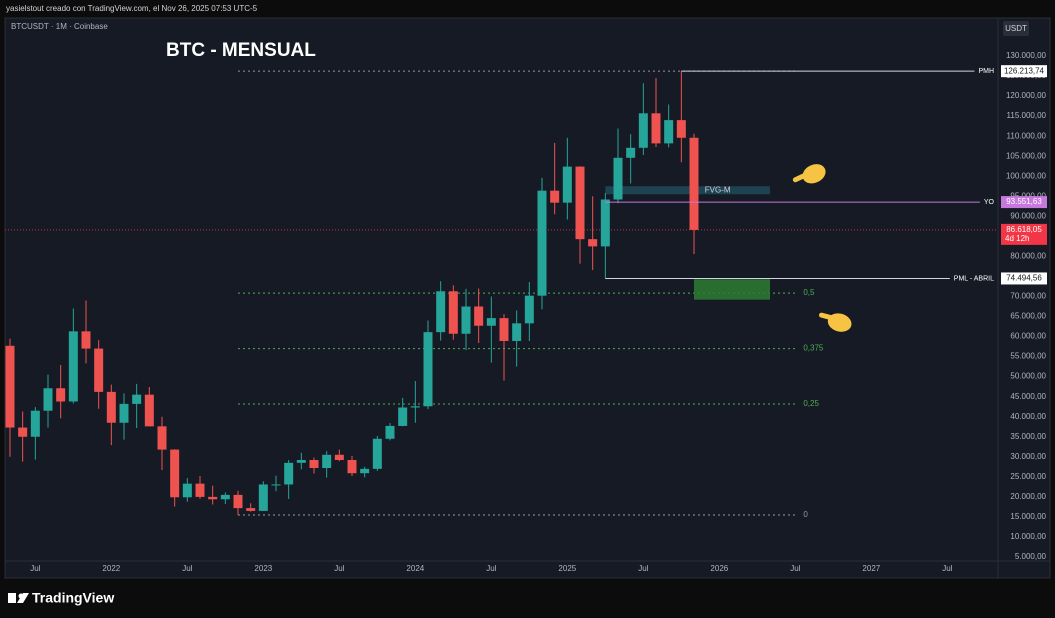 This screenshot has height=618, width=1055. What do you see at coordinates (989, 202) in the screenshot?
I see `level-name: YO` at bounding box center [989, 202].